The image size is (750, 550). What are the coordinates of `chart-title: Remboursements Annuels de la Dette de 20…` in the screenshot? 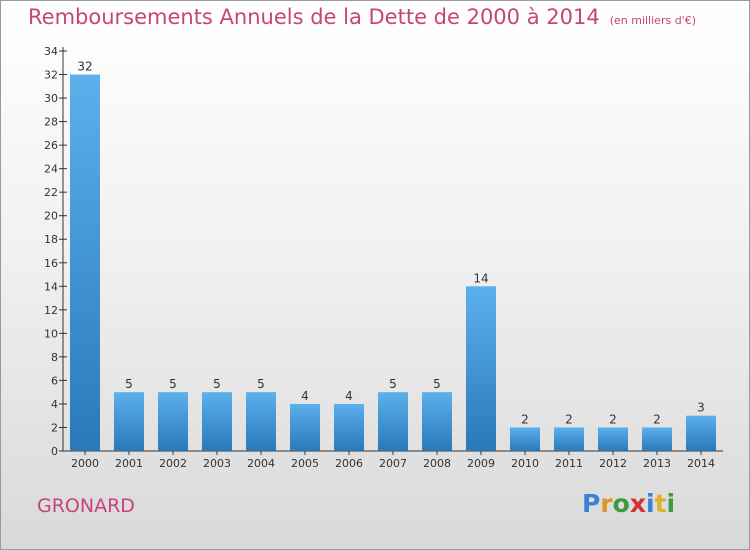 It's located at (362, 17).